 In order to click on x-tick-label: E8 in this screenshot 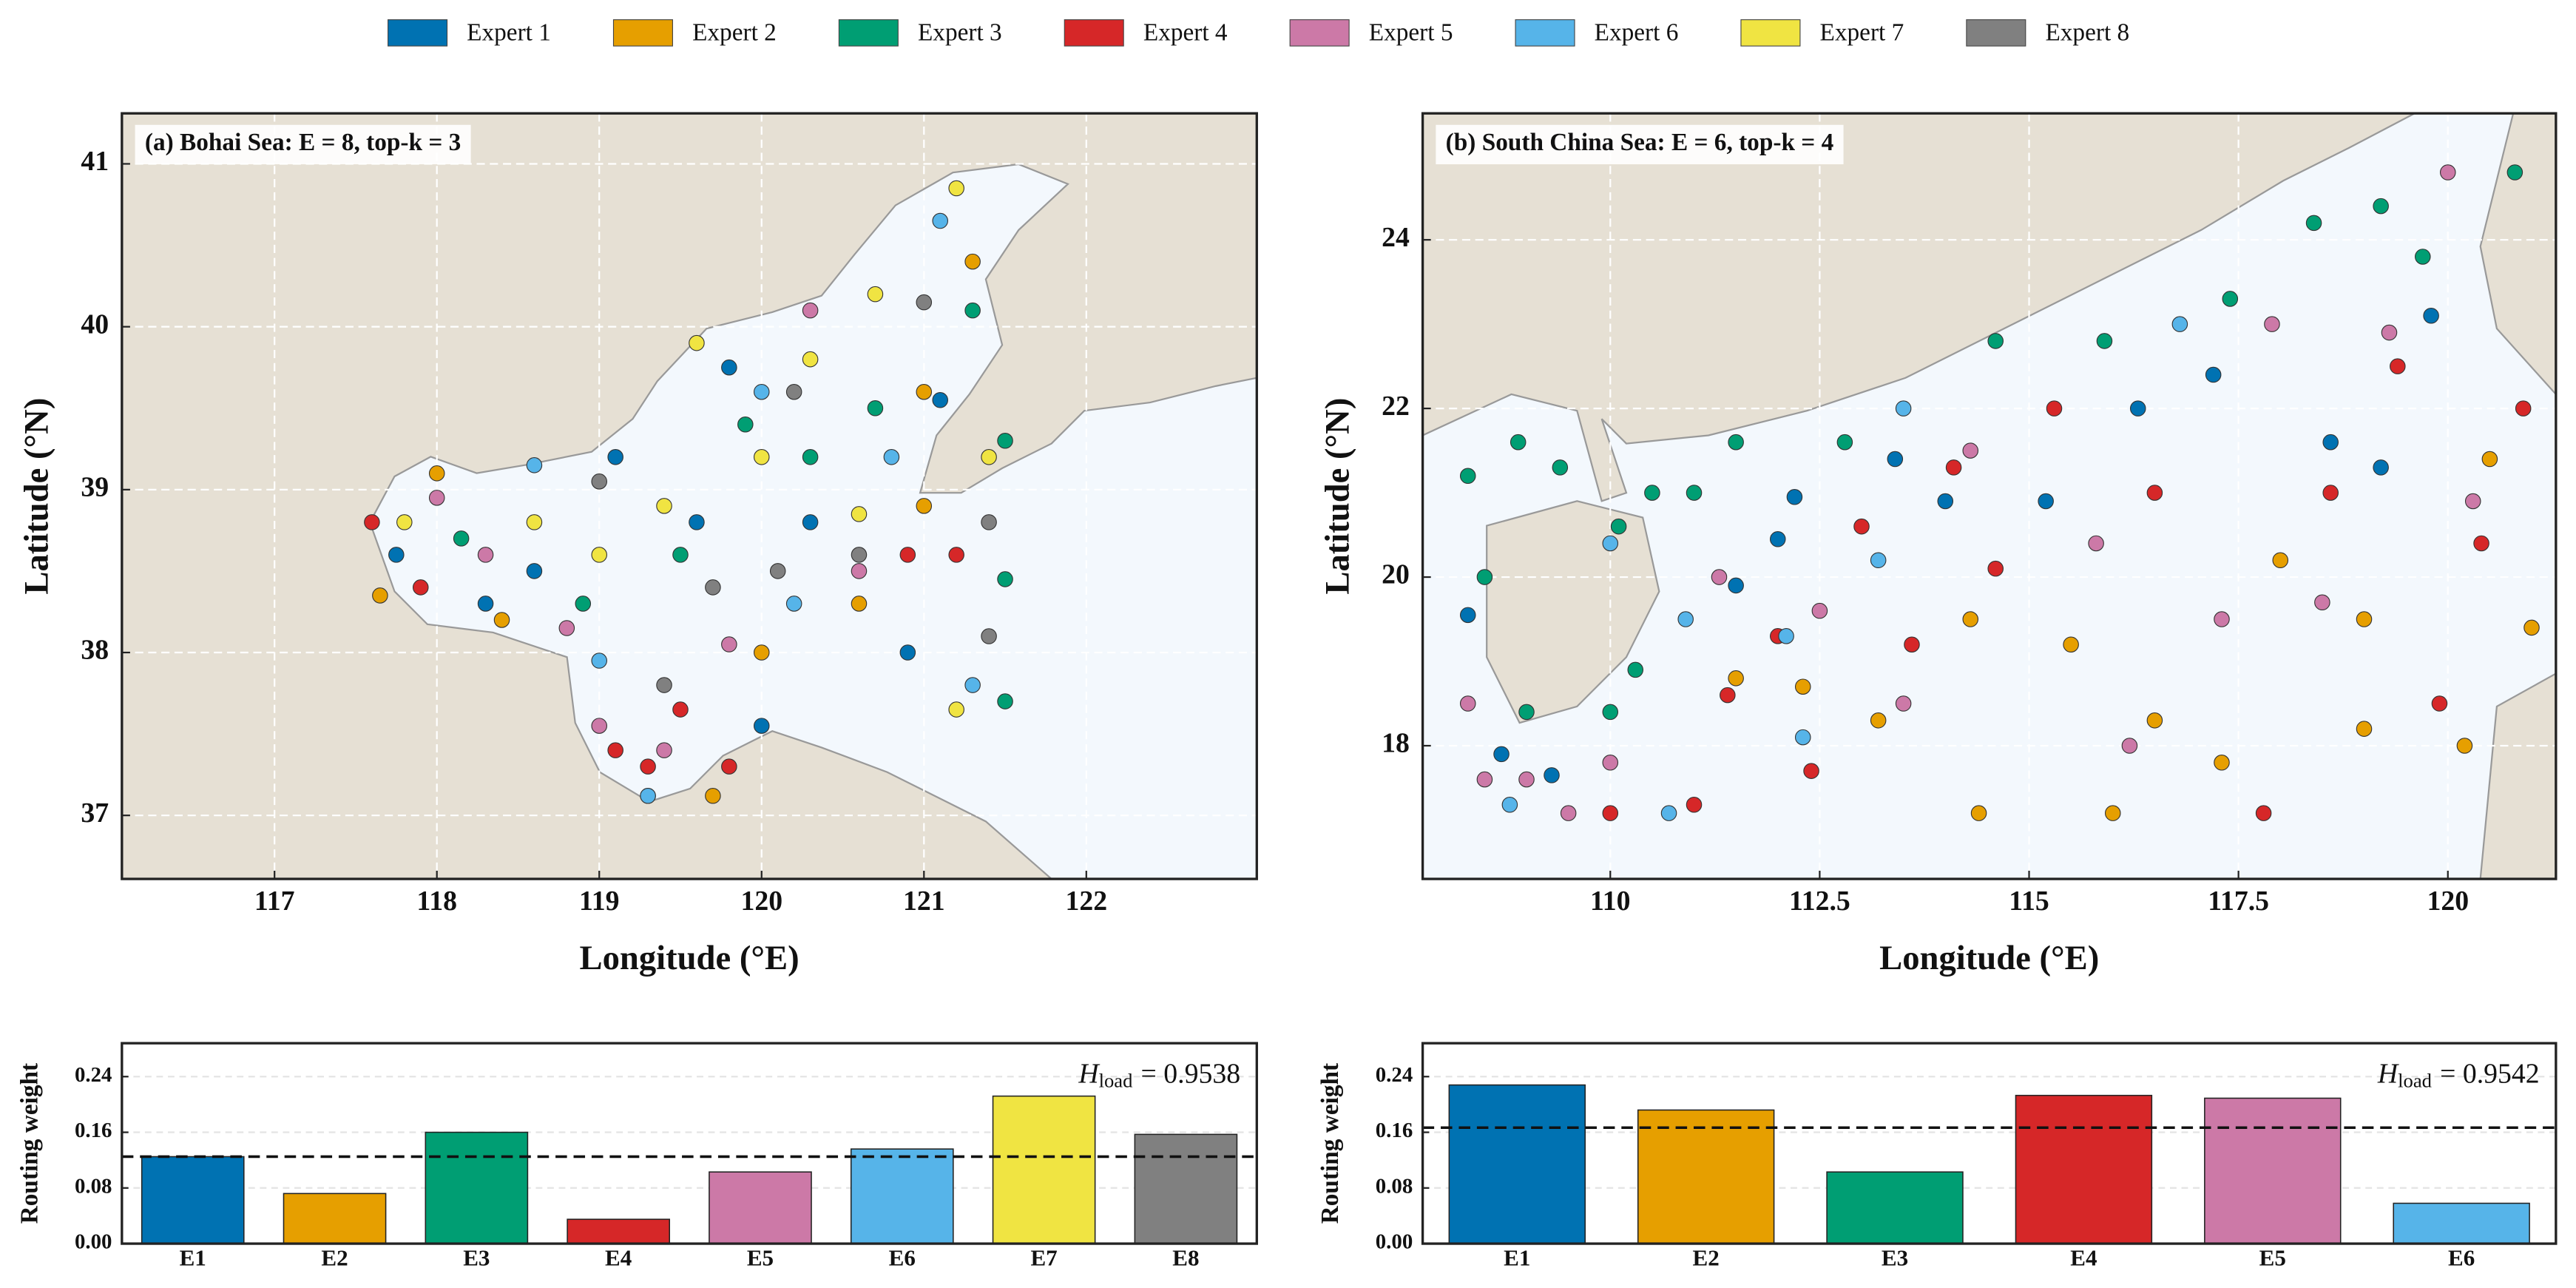, I will do `click(1185, 1257)`.